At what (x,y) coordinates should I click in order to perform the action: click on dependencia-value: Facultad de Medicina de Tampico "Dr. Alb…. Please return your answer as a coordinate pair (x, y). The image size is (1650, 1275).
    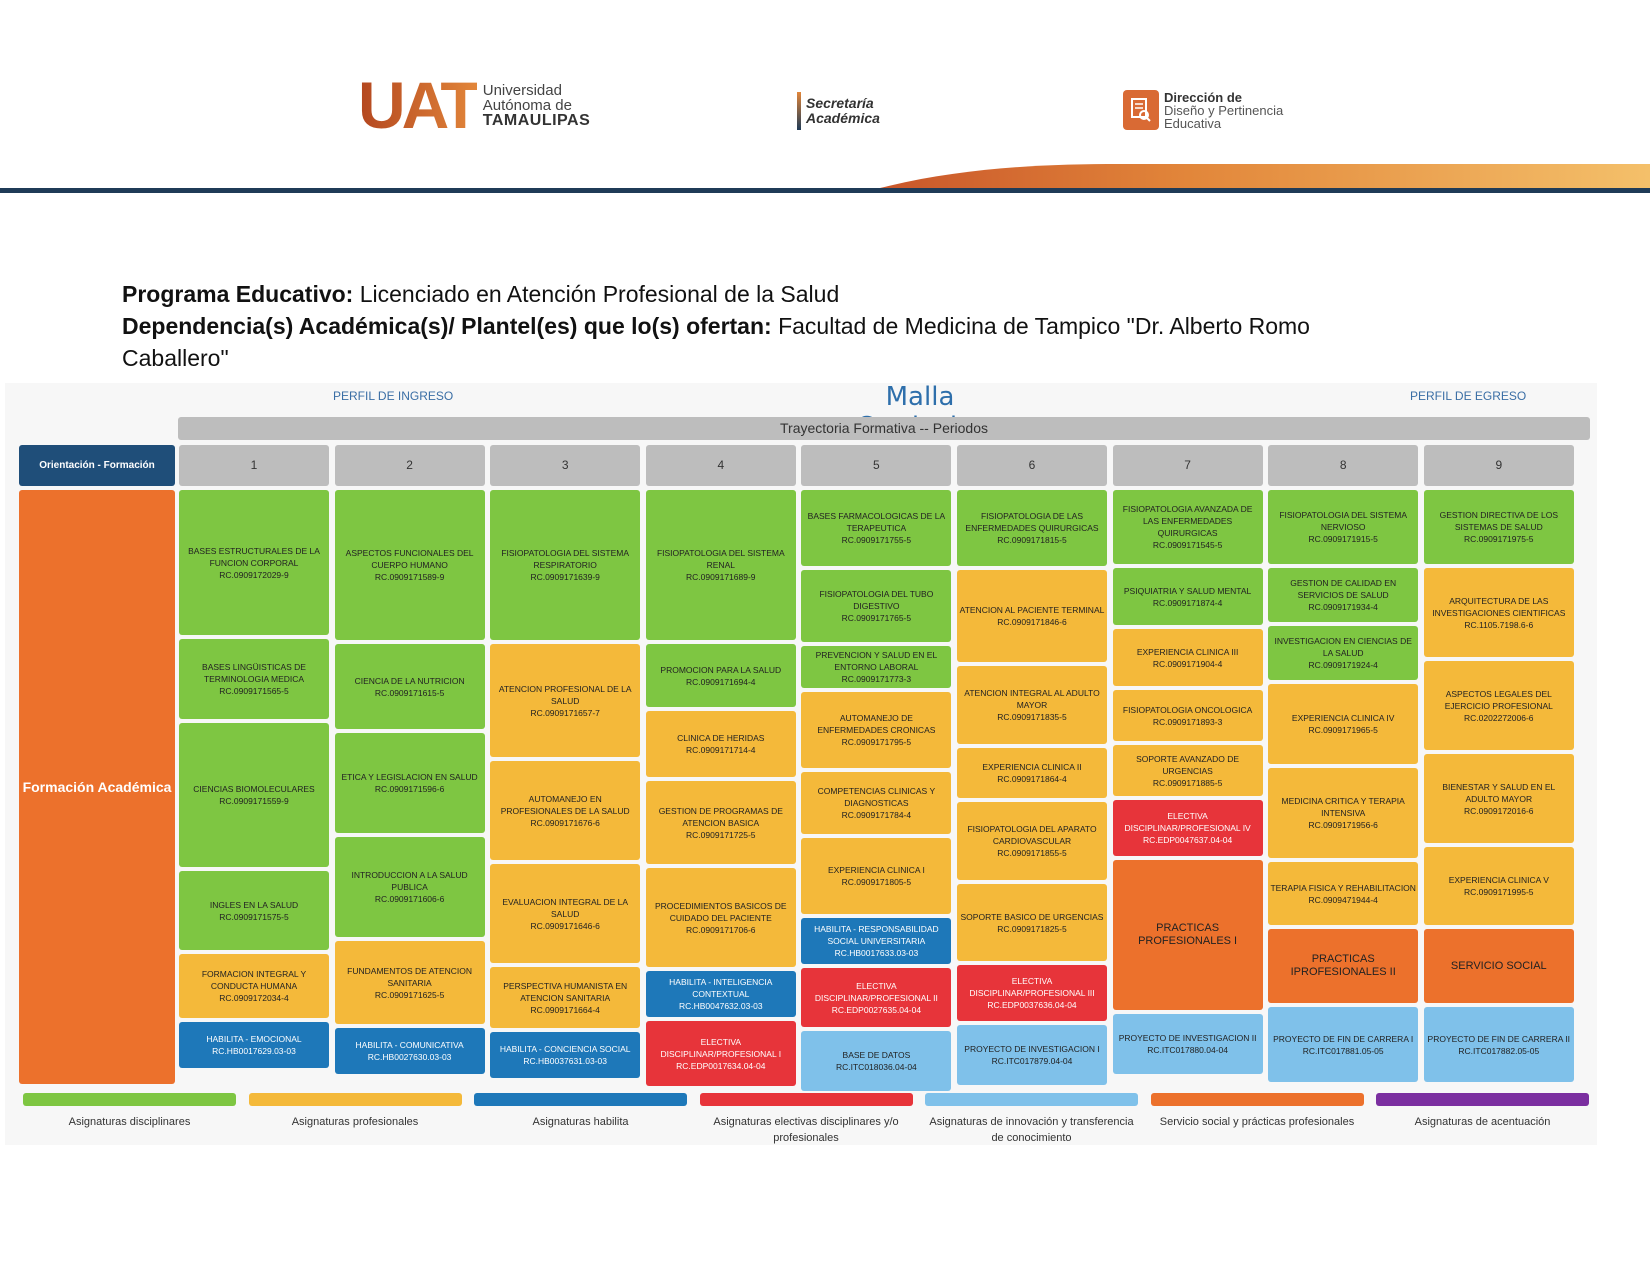
    Looking at the image, I should click on (716, 342).